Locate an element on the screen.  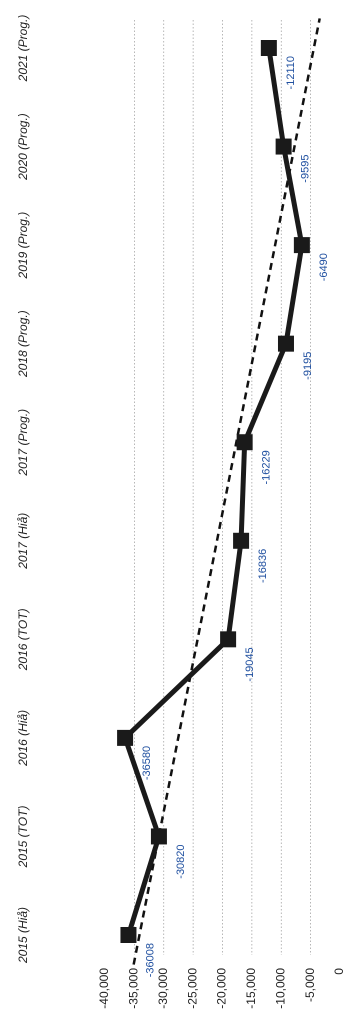
x-tick-label: 2016 (TOT) is located at coordinates (23, 639).